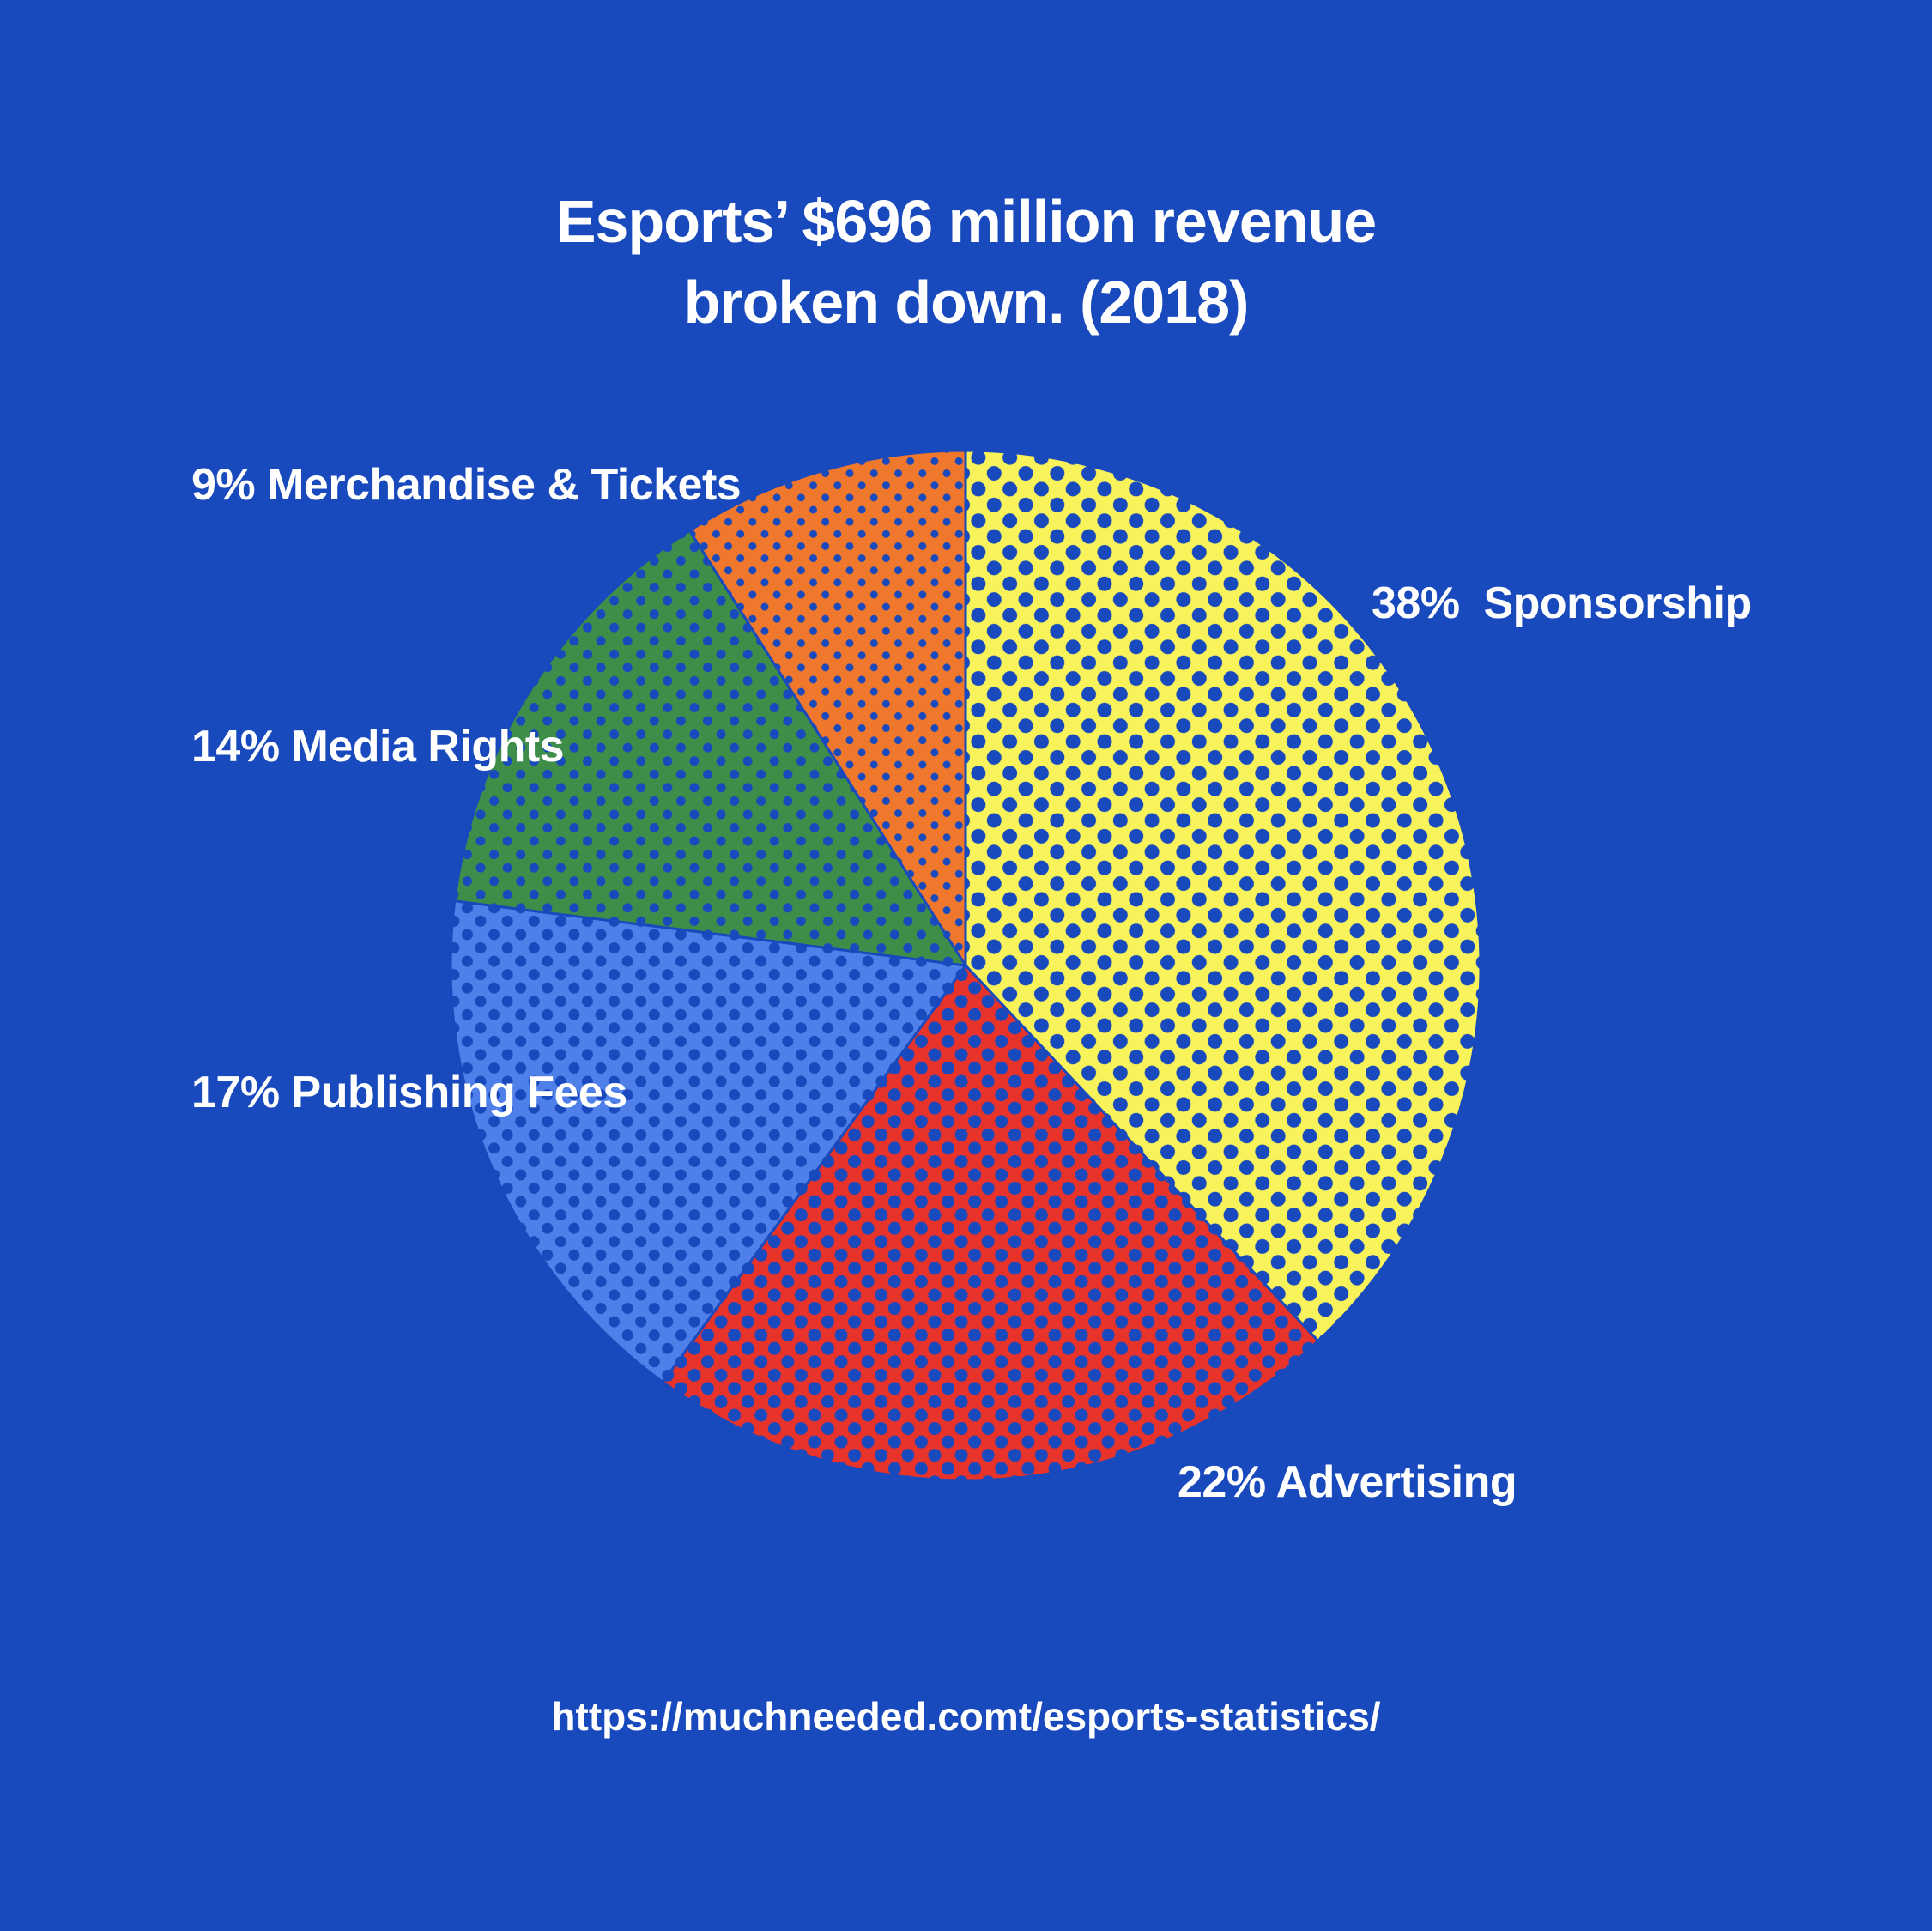 This screenshot has height=1931, width=1932. I want to click on pie-slice-media-rights, so click(710, 748).